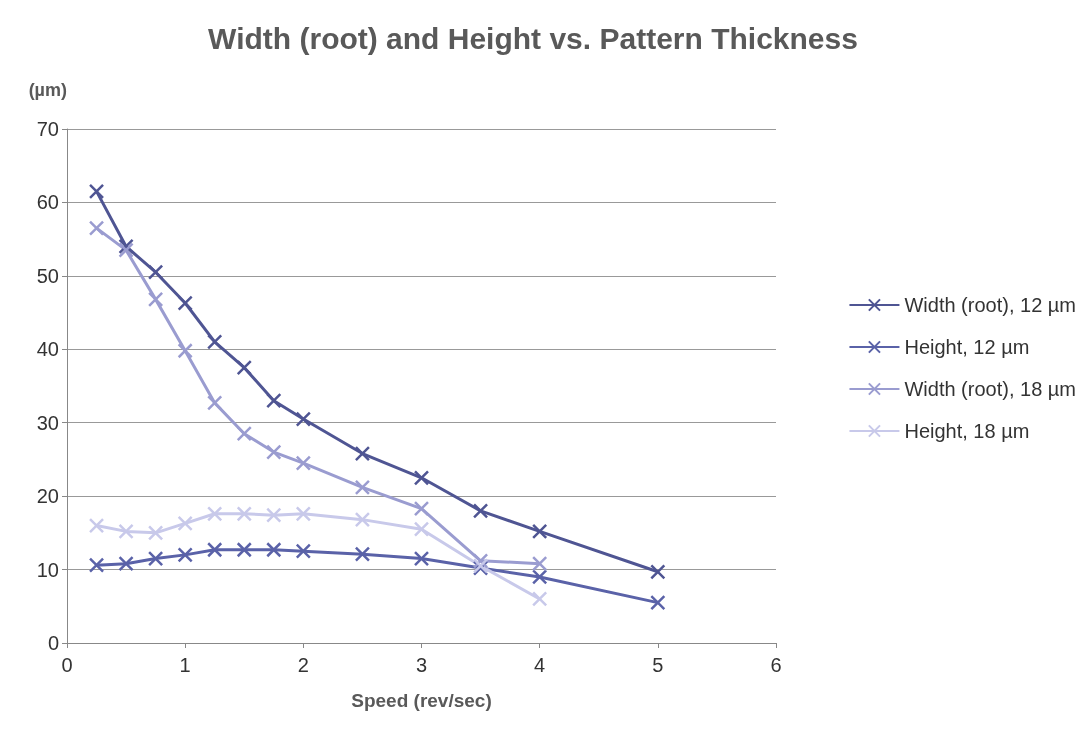  Describe the element at coordinates (185, 665) in the screenshot. I see `x-tick-label: 1` at that location.